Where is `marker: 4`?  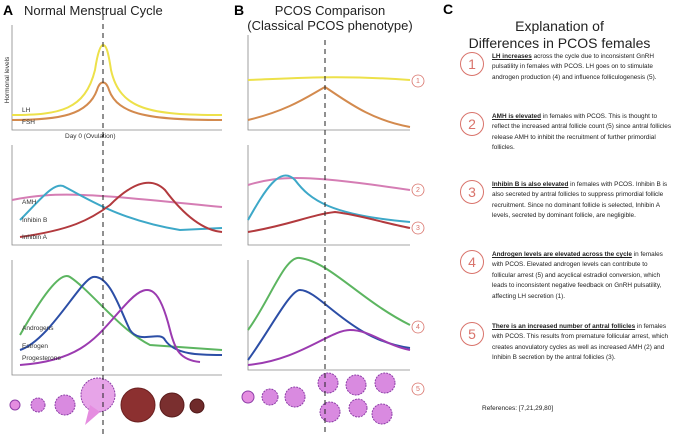 marker: 4 is located at coordinates (418, 327).